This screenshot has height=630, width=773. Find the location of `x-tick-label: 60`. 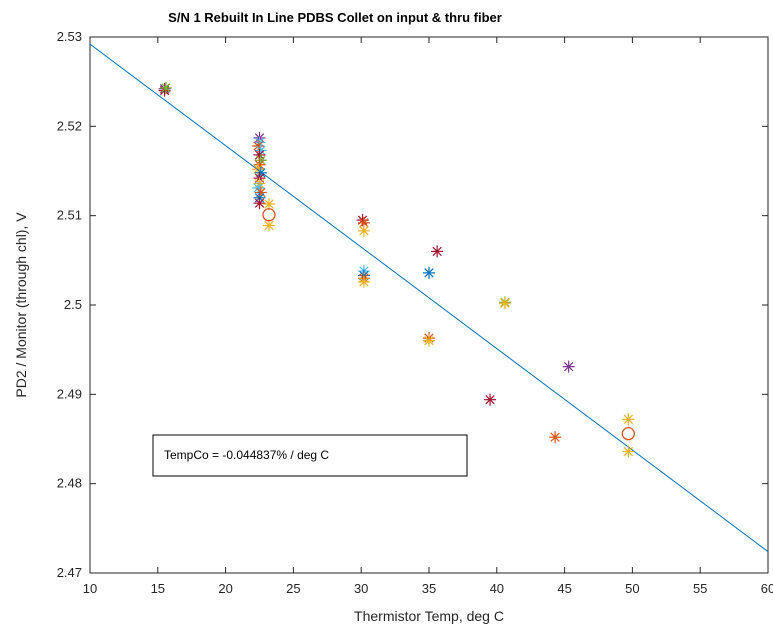

x-tick-label: 60 is located at coordinates (767, 588).